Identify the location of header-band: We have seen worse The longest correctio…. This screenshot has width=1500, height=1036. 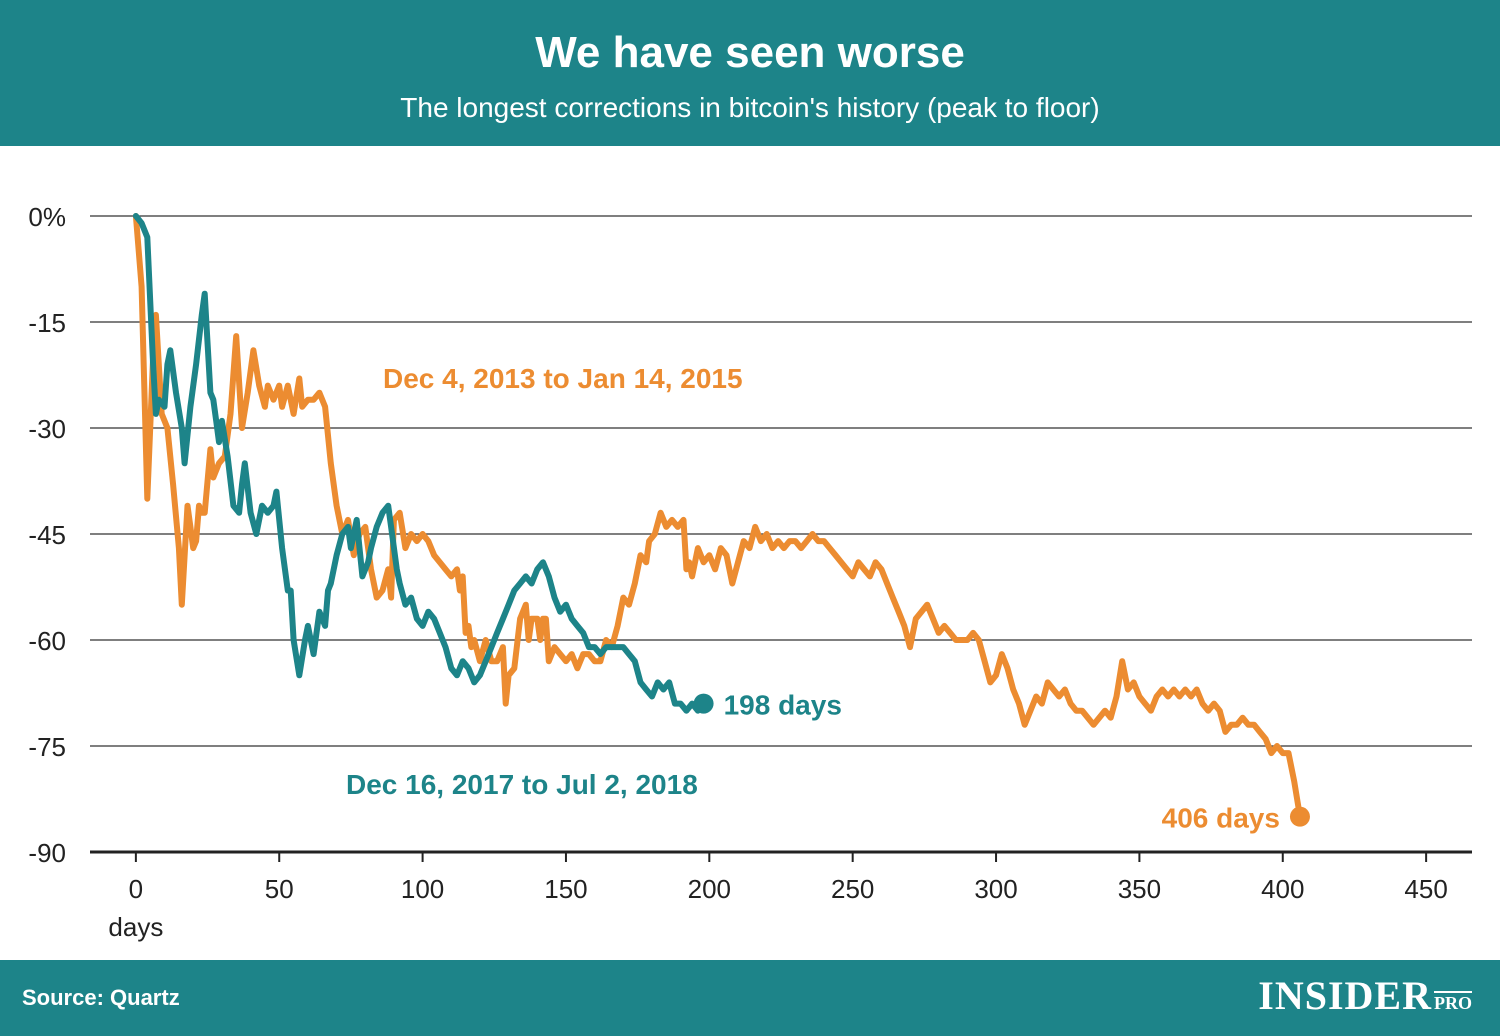
(750, 73).